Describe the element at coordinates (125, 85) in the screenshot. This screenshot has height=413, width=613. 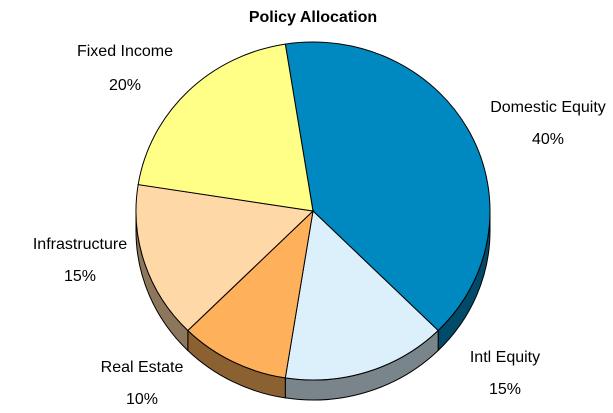
I see `slice-value-label: 20%` at that location.